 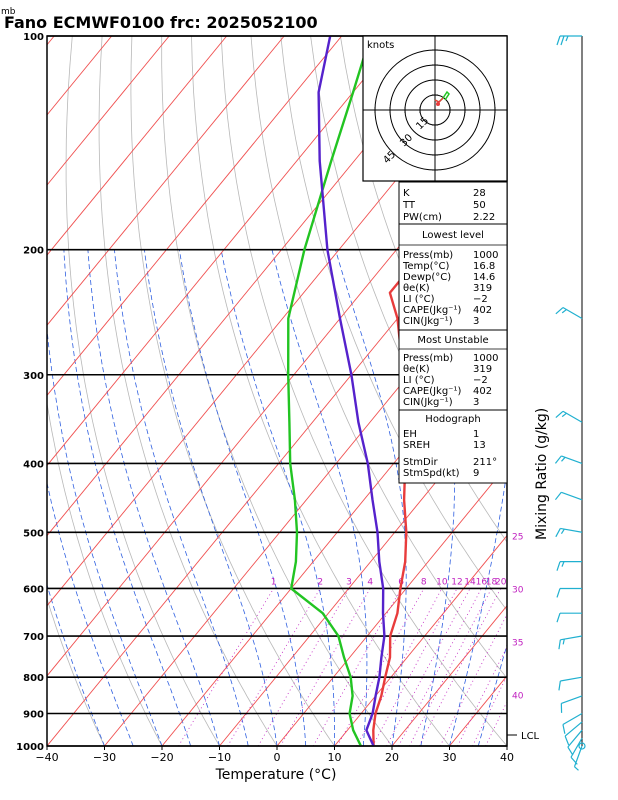 What do you see at coordinates (428, 358) in the screenshot?
I see `mu-press-label: Press(mb)` at bounding box center [428, 358].